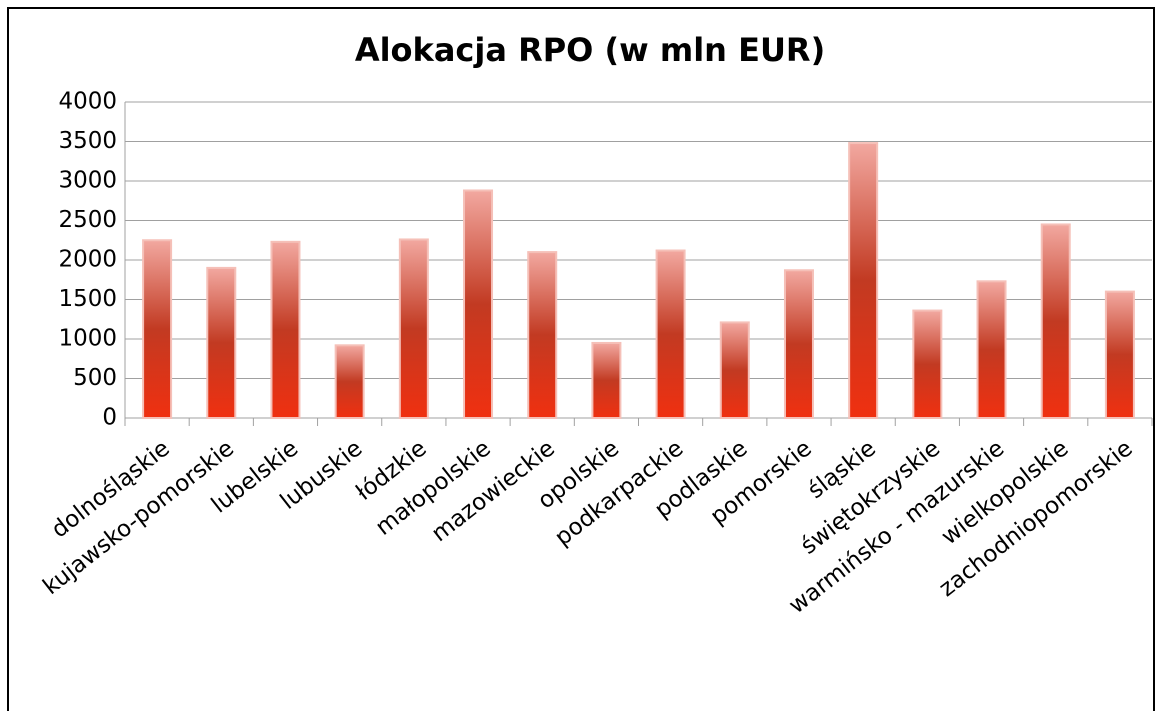  What do you see at coordinates (87, 102) in the screenshot?
I see `y-tick-label: 4000` at bounding box center [87, 102].